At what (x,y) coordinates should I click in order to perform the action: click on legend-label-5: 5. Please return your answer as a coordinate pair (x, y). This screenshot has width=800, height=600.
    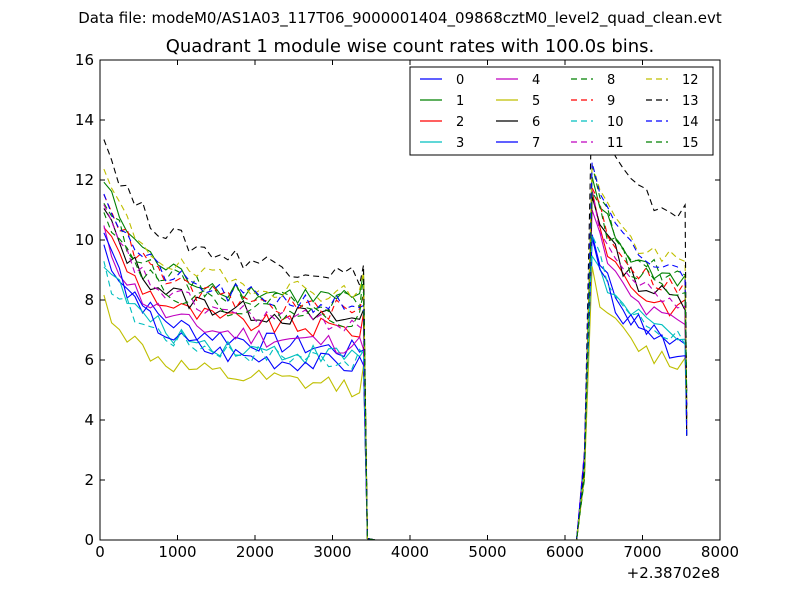
    Looking at the image, I should click on (536, 101).